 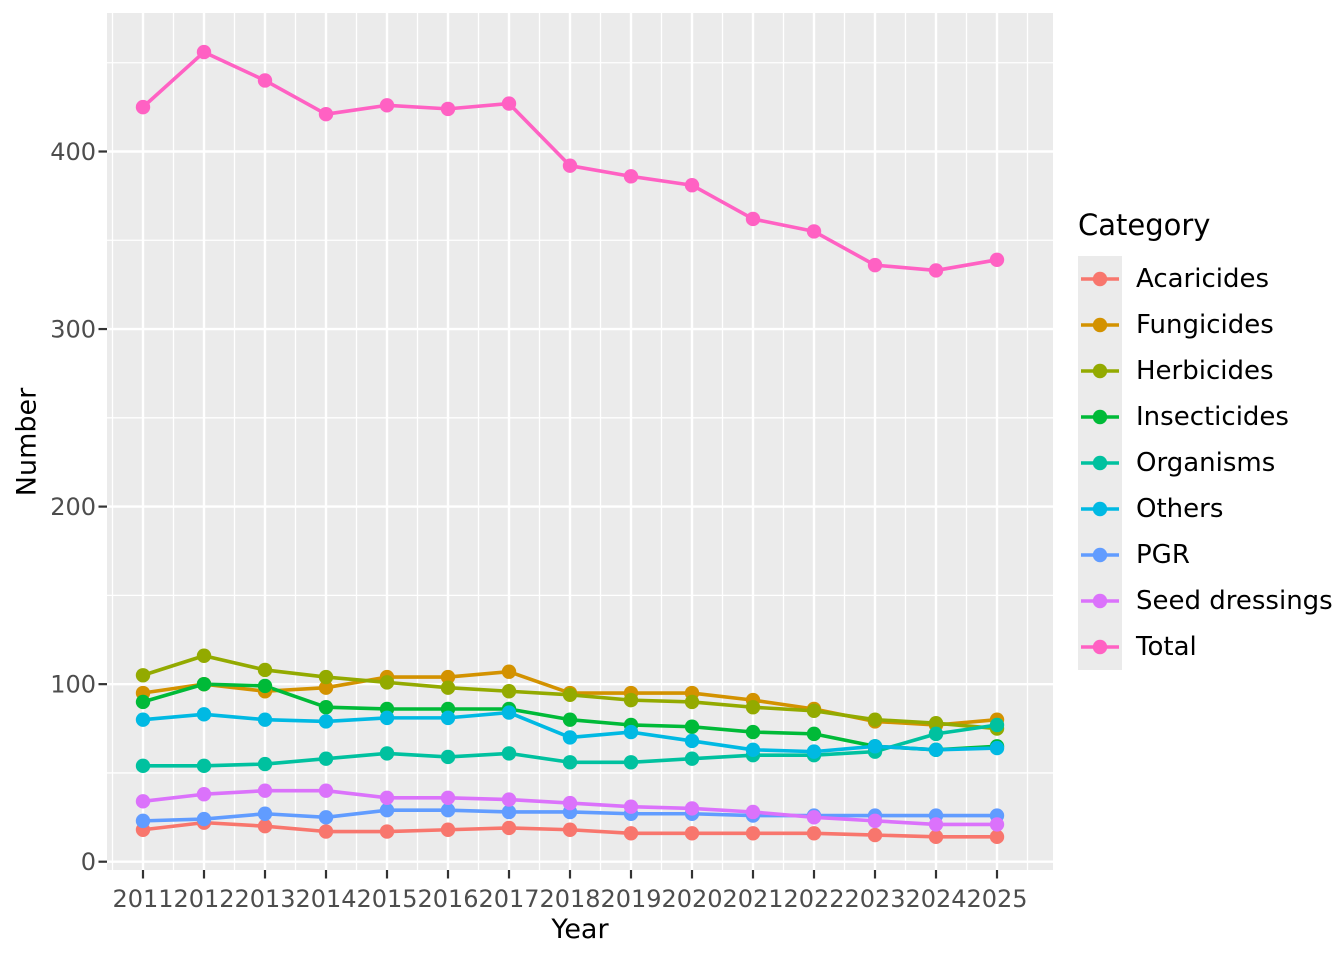 What do you see at coordinates (73, 685) in the screenshot?
I see `y-tick-label: 100` at bounding box center [73, 685].